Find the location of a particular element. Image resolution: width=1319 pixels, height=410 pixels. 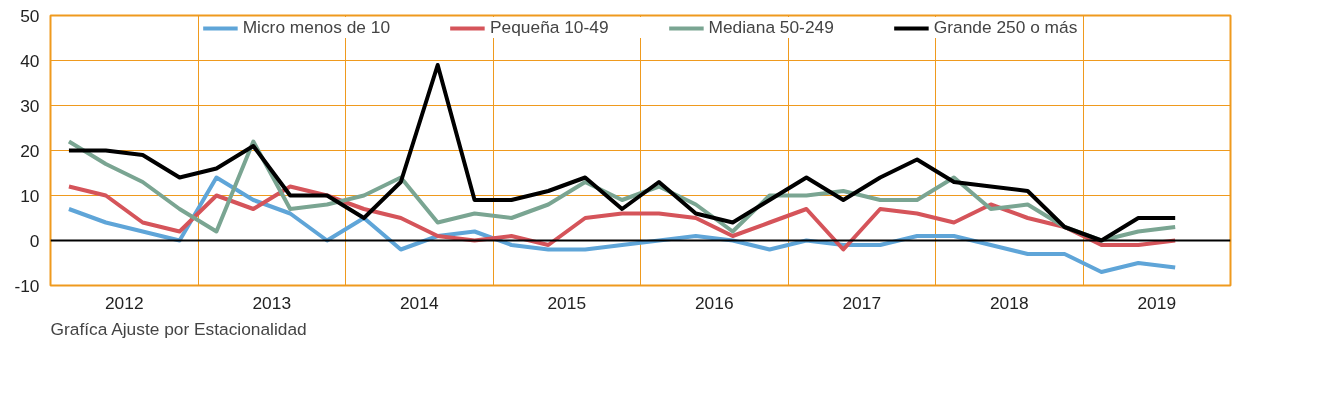

y-tick-label: 40 is located at coordinates (30, 60).